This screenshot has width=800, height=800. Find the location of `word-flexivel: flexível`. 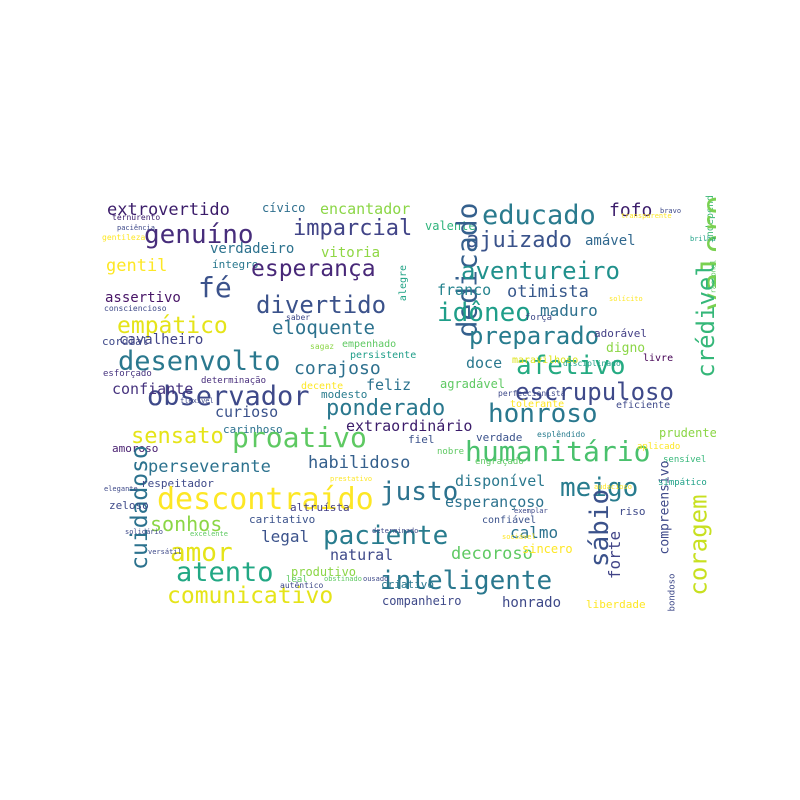

word-flexivel: flexível is located at coordinates (197, 401).